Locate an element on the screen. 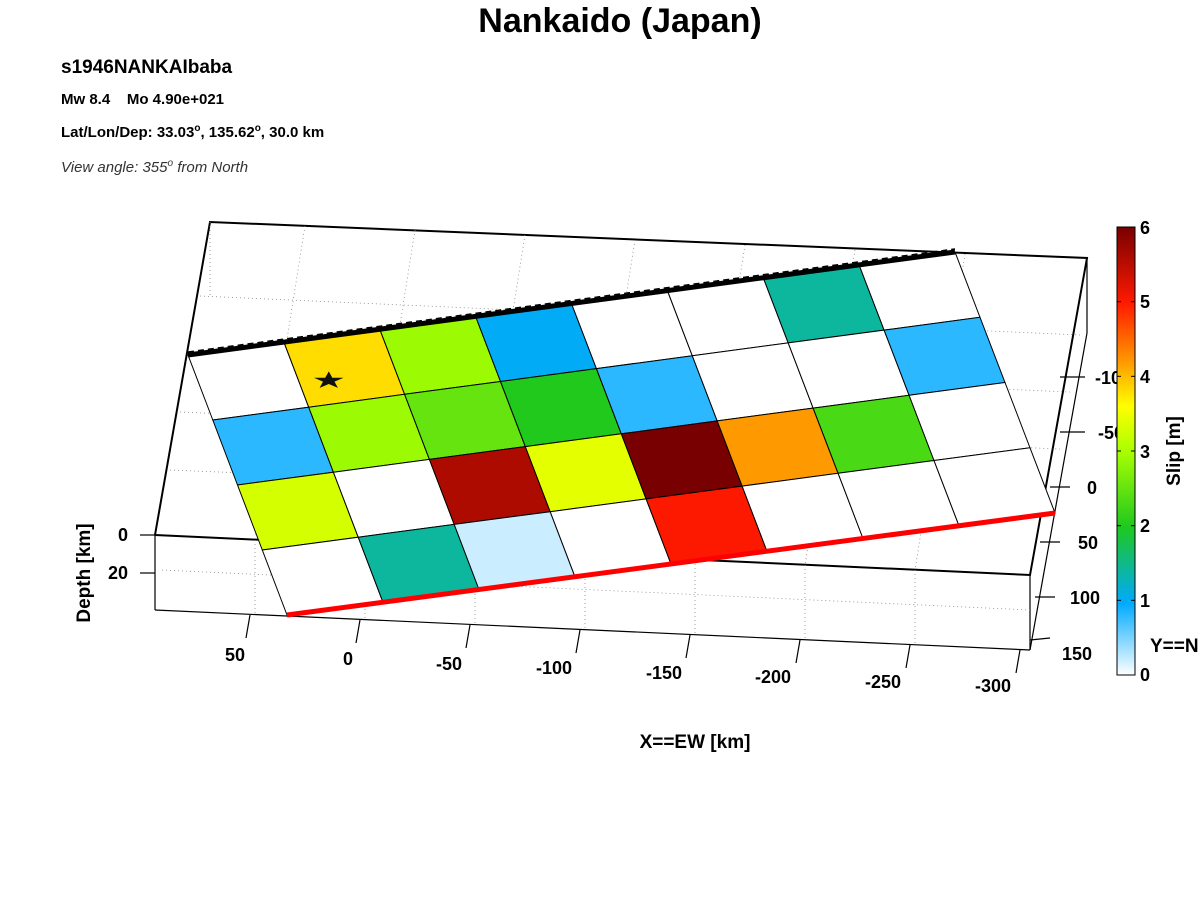 This screenshot has width=1200, height=900. colorbar-tick-labels: 0 1 2 3 4 5 6 is located at coordinates (1145, 451).